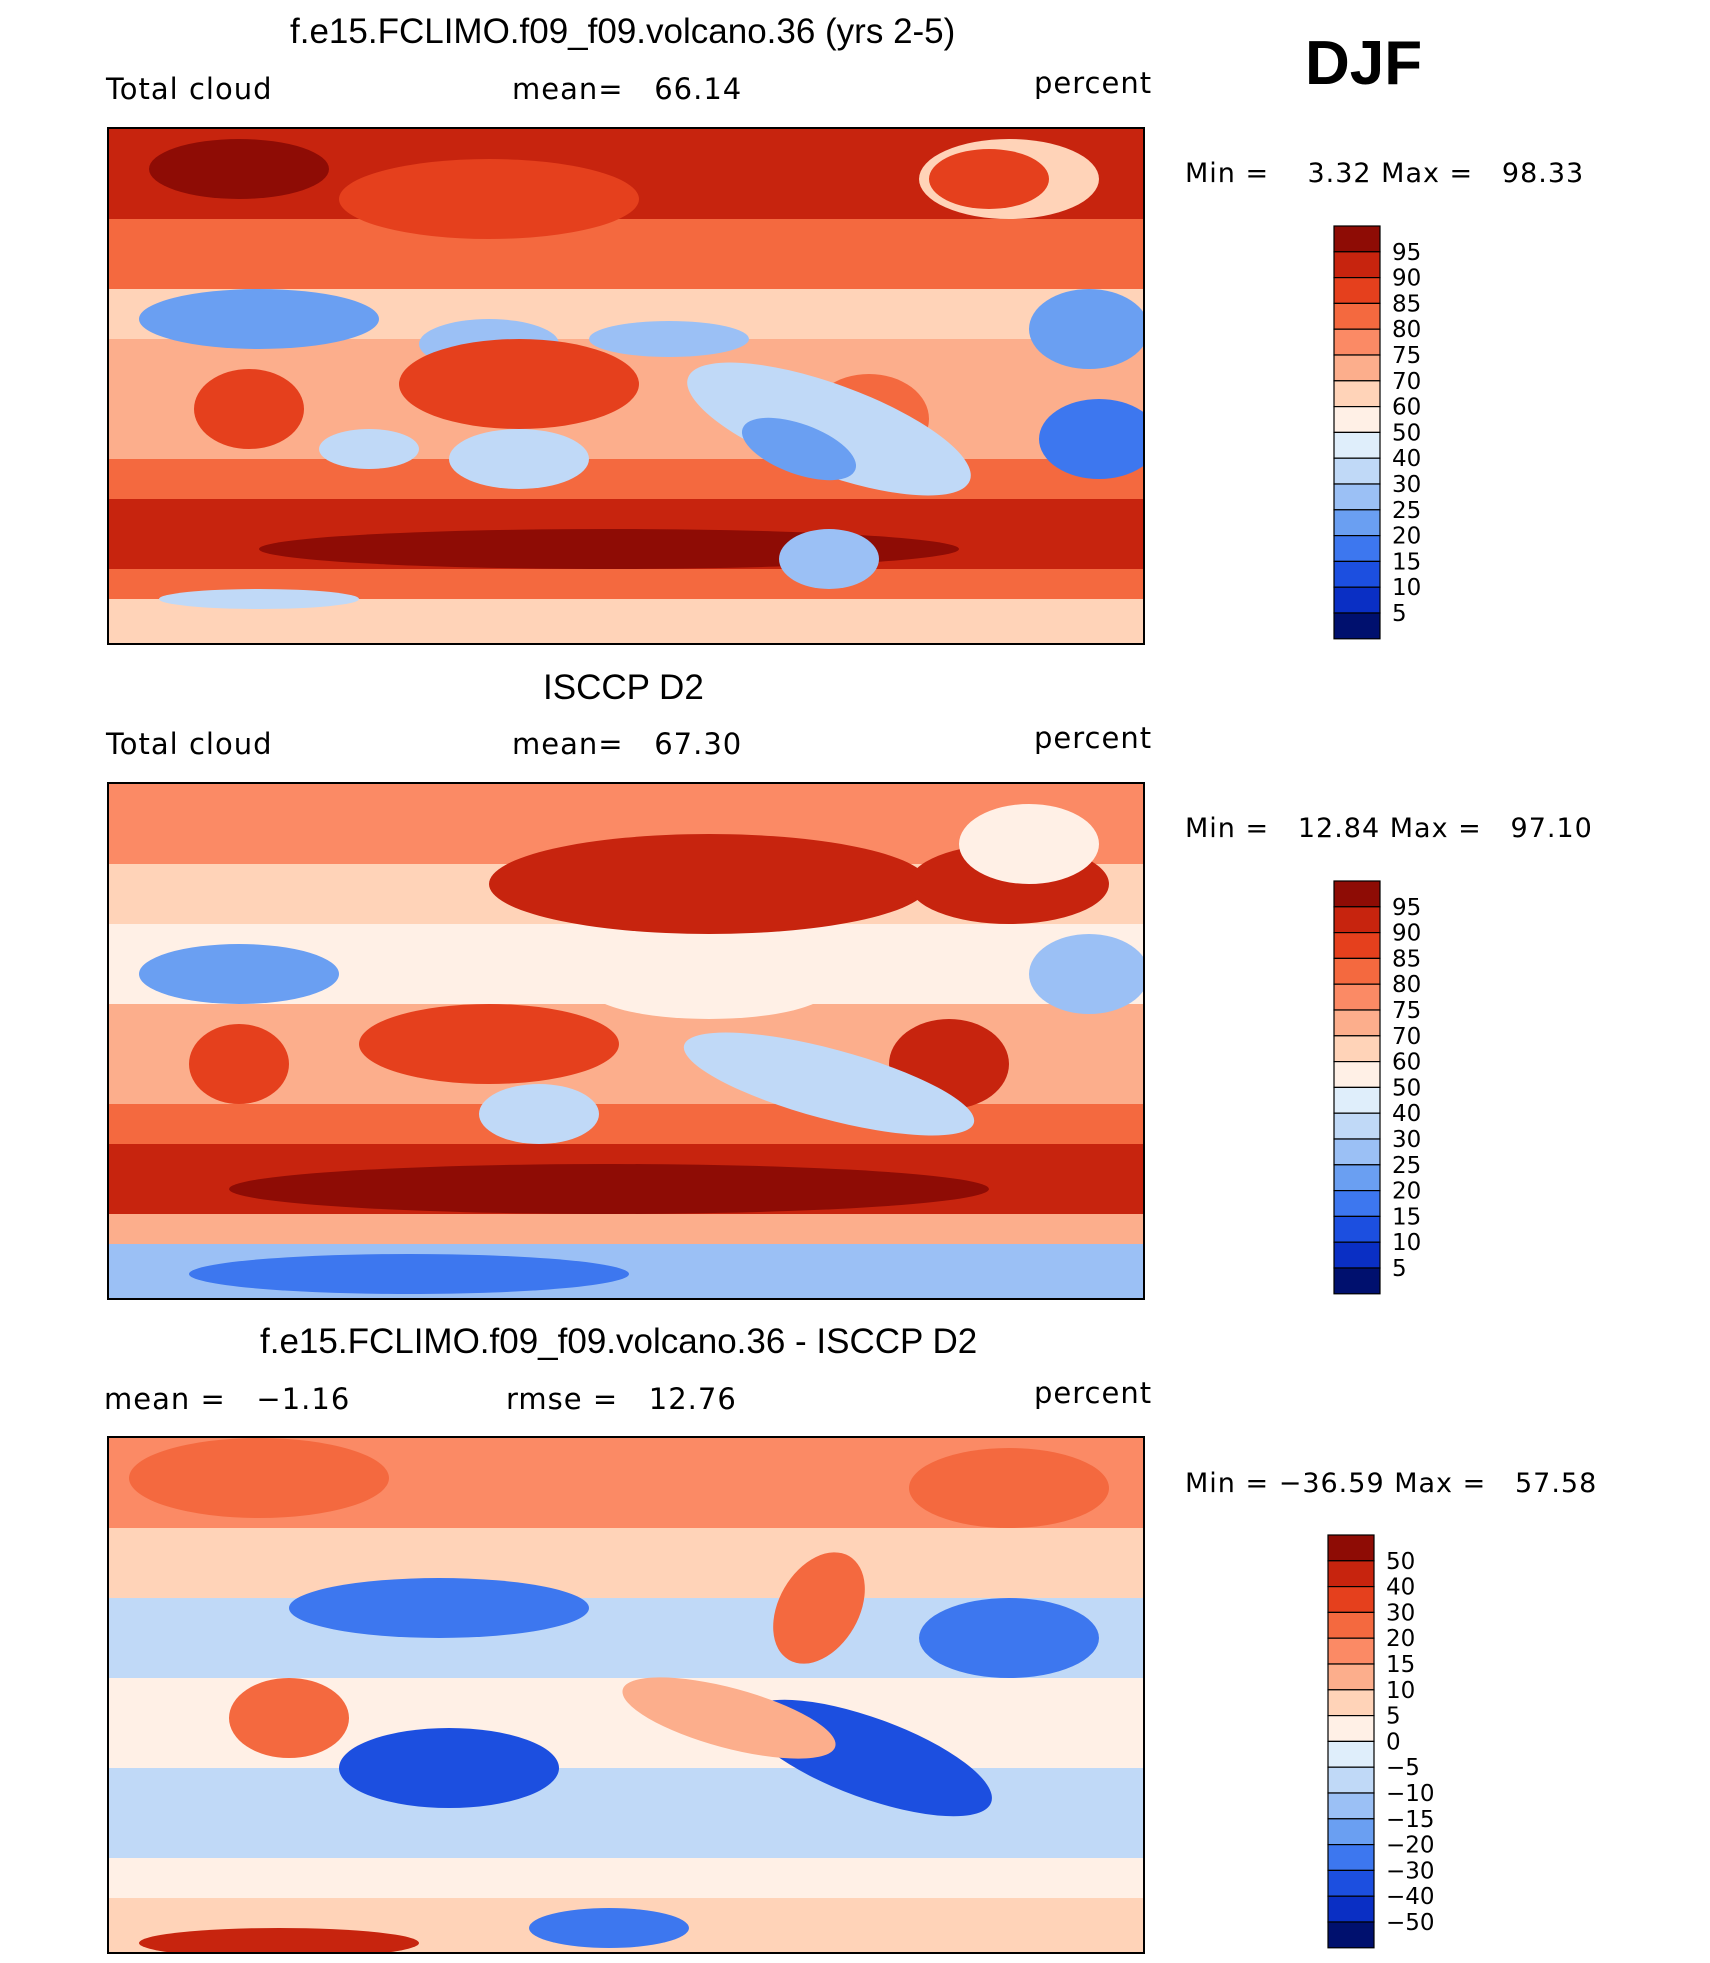 This screenshot has width=1710, height=1963. Describe the element at coordinates (1410, 1794) in the screenshot. I see `colorbar-tick-label: −10` at that location.